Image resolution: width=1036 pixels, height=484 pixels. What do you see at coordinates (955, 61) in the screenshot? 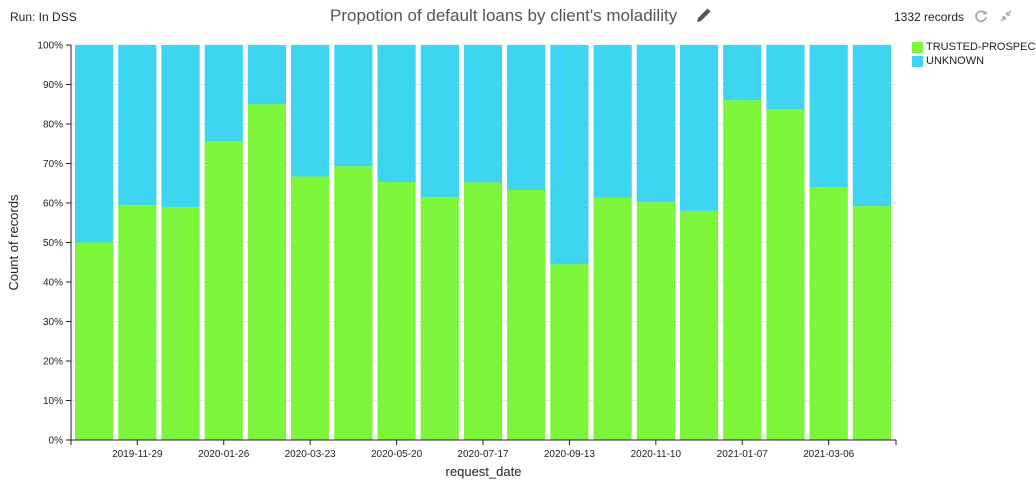
I see `legend-label: UNKNOWN` at bounding box center [955, 61].